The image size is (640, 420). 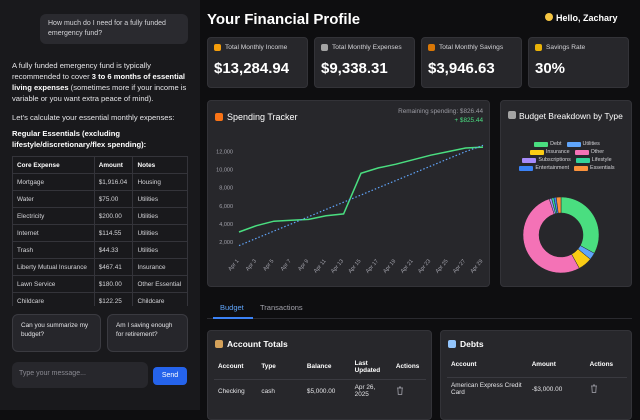 I want to click on legend-item: Insurance, so click(x=549, y=152).